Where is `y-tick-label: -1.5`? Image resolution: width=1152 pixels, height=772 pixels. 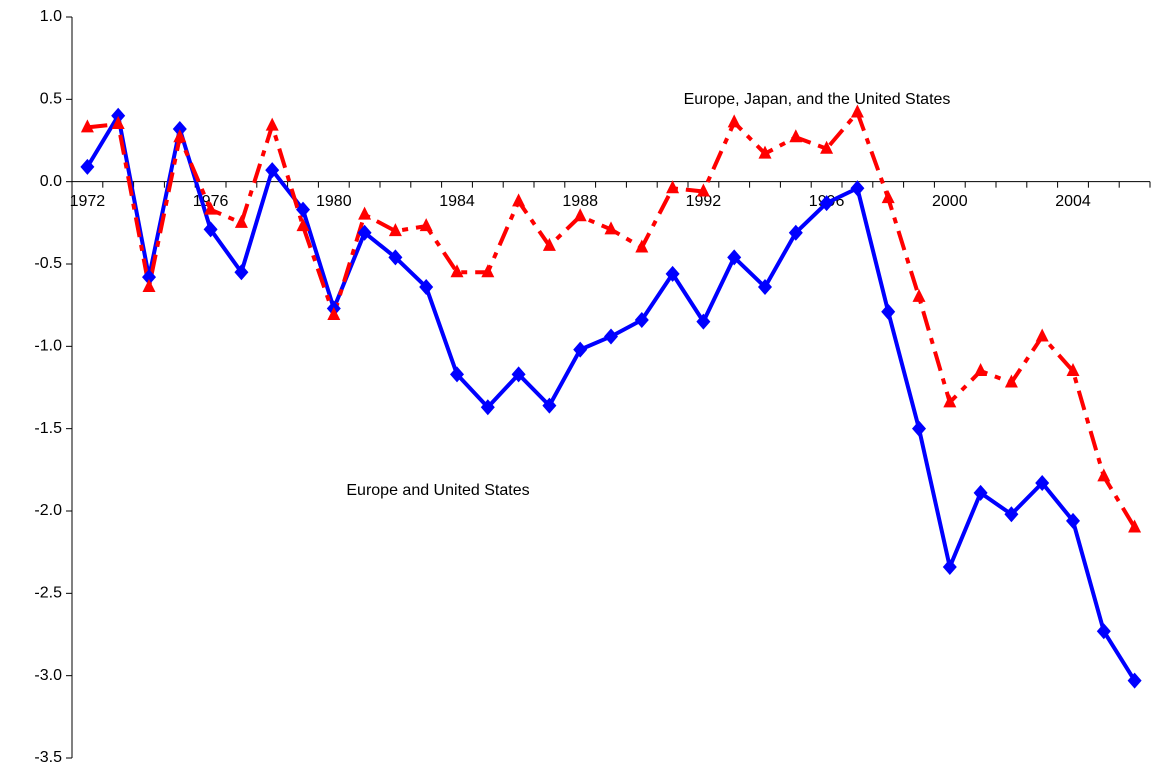
y-tick-label: -1.5 is located at coordinates (48, 428).